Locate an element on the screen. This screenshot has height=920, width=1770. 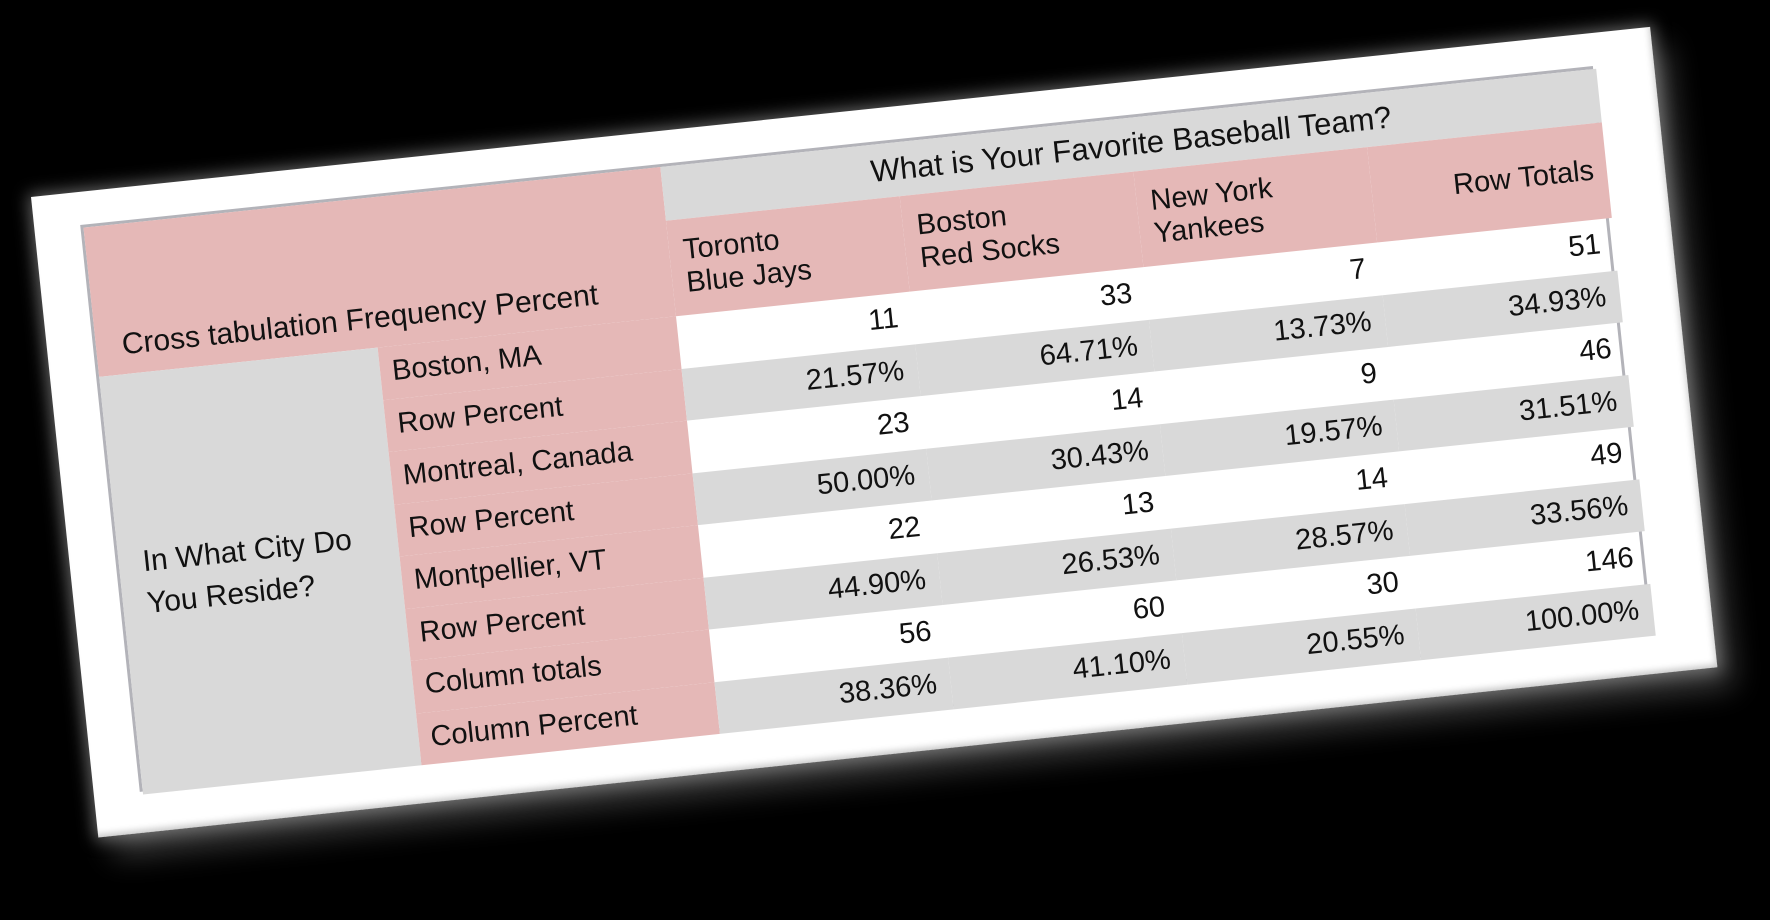
city-question: In What City Do You Reside? is located at coordinates (260, 571).